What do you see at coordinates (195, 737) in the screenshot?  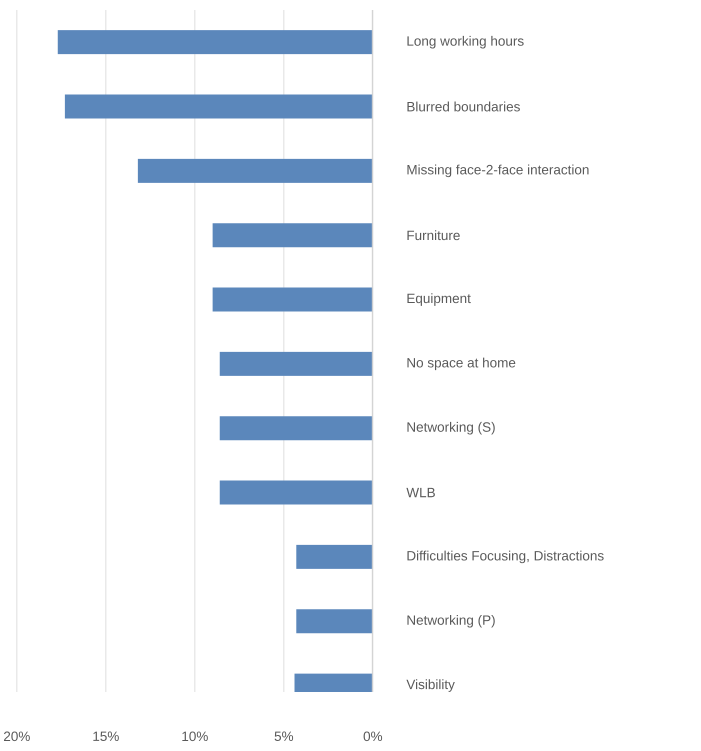 I see `x-tick-label: 10%` at bounding box center [195, 737].